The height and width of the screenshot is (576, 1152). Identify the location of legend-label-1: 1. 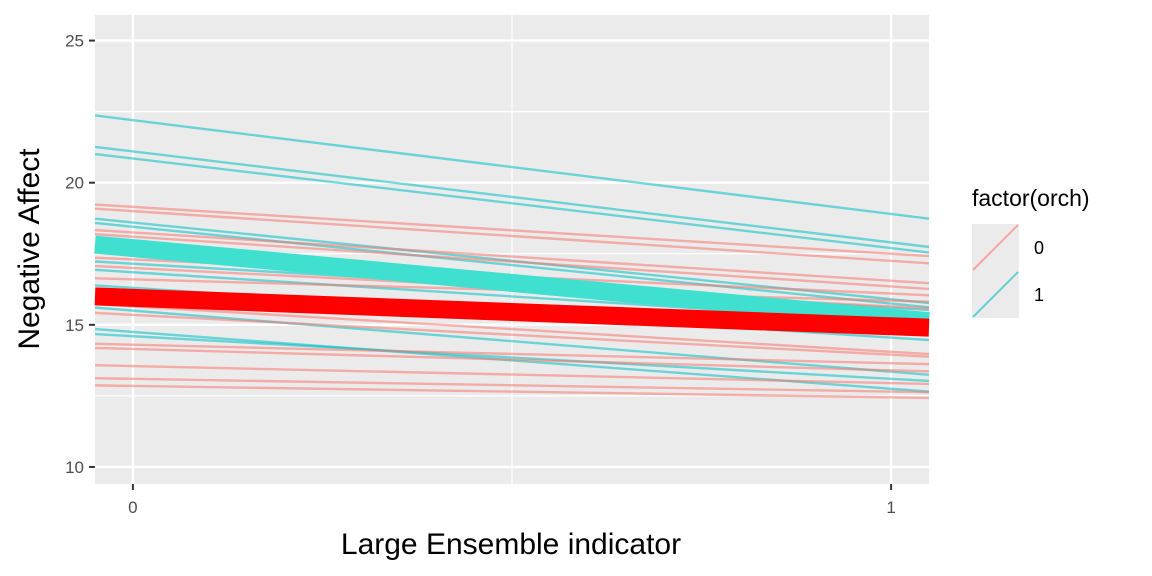
(1039, 295).